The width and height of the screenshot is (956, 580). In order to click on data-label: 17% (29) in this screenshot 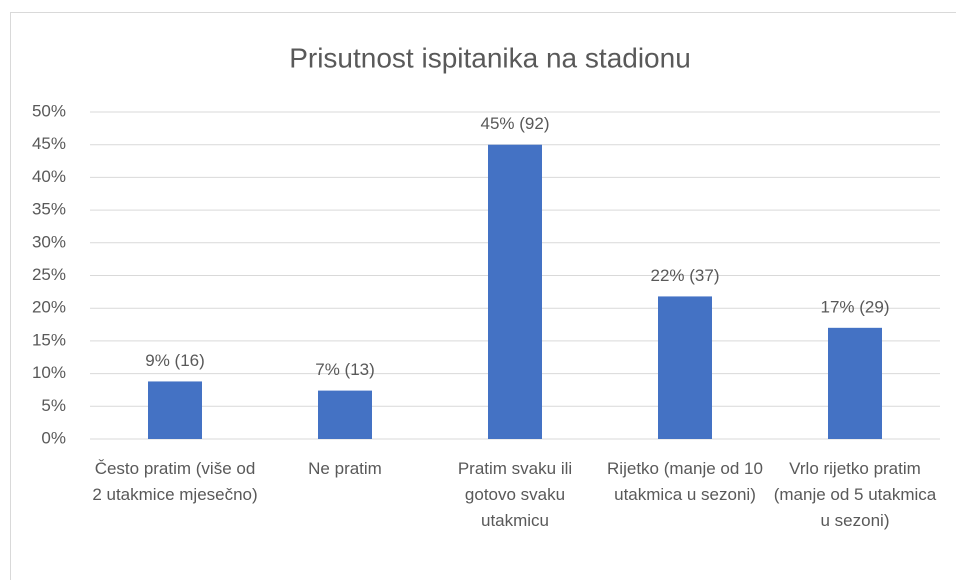, I will do `click(855, 306)`.